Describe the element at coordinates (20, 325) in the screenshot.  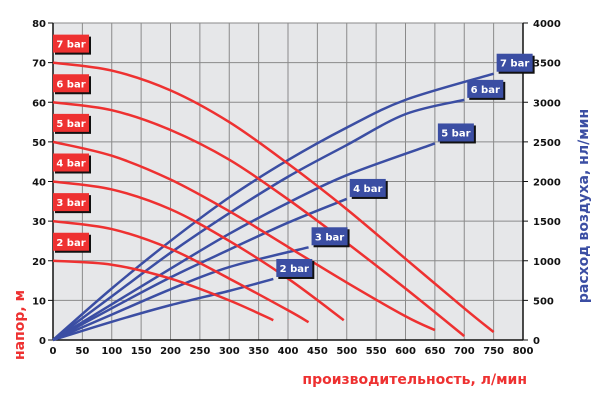
I see `y-left-axis-label: напор, м` at that location.